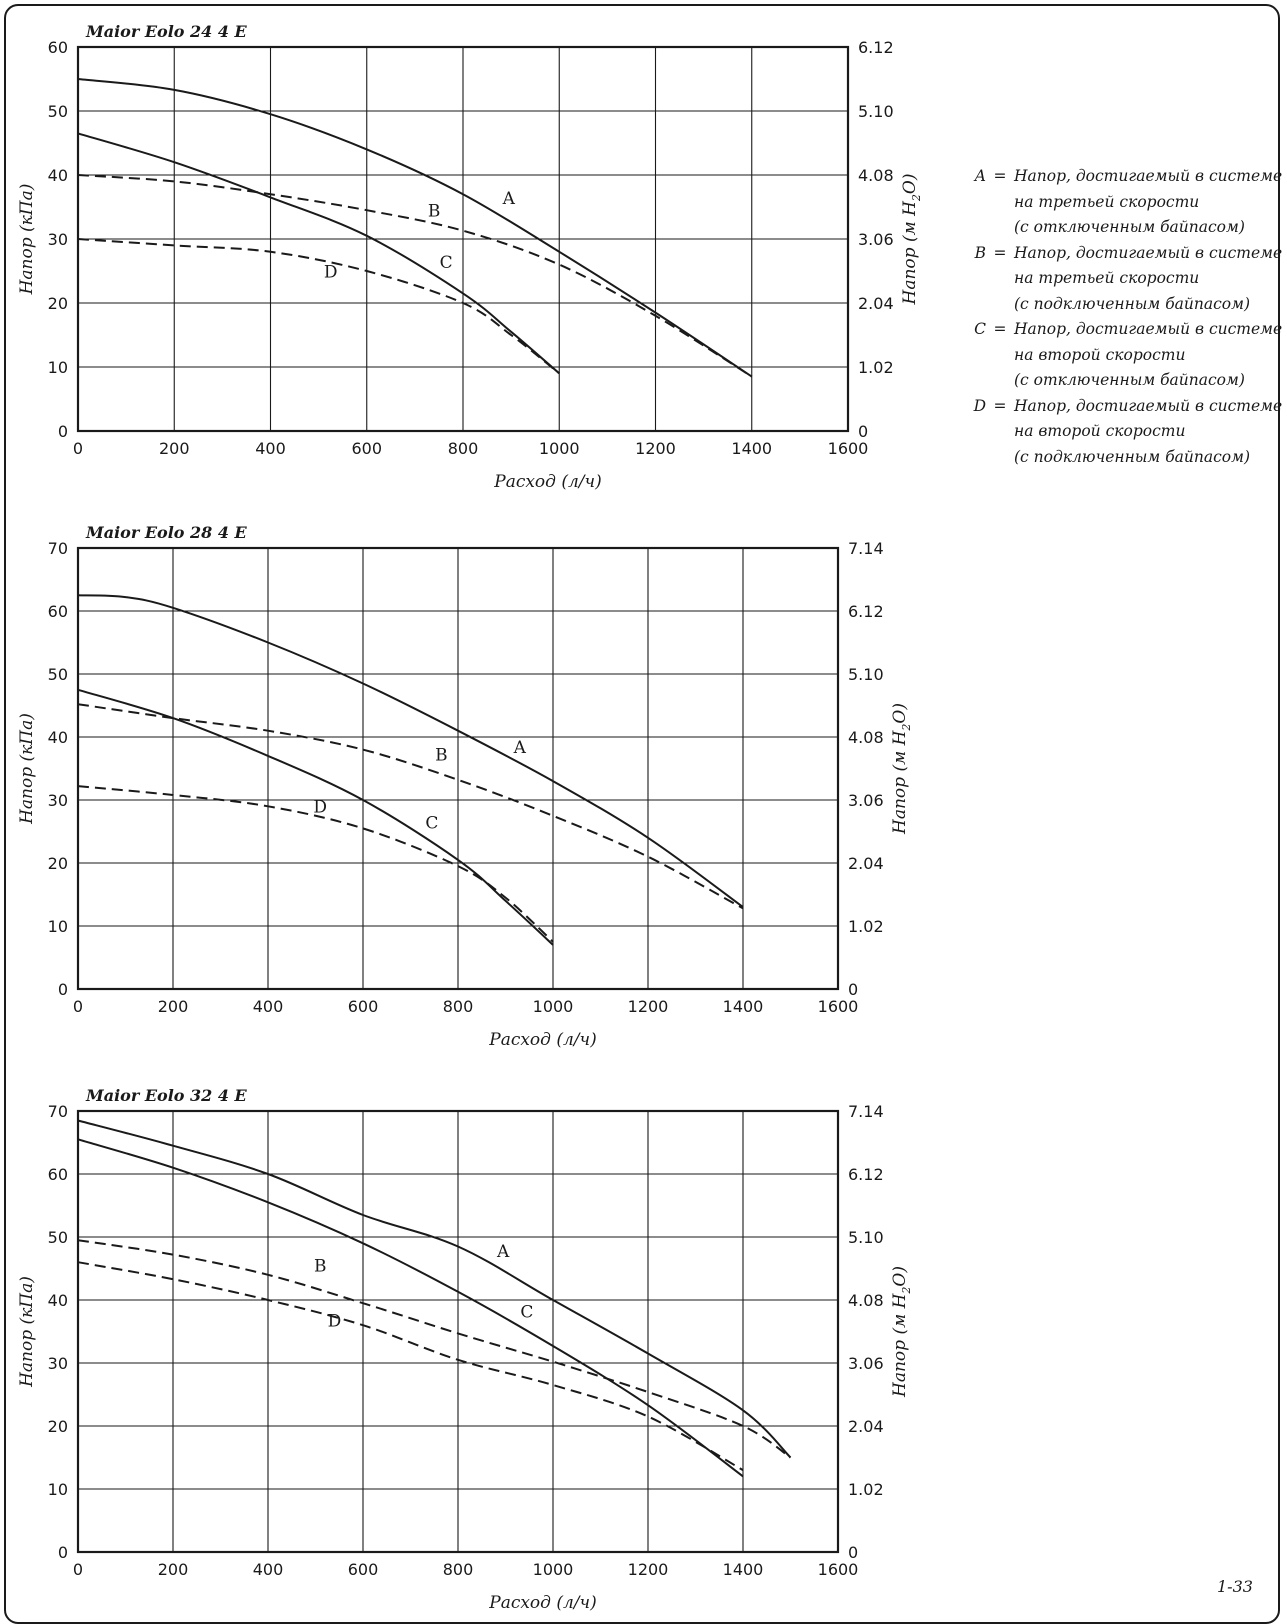 The image size is (1287, 1624). Describe the element at coordinates (980, 329) in the screenshot. I see `legend-key: C` at that location.